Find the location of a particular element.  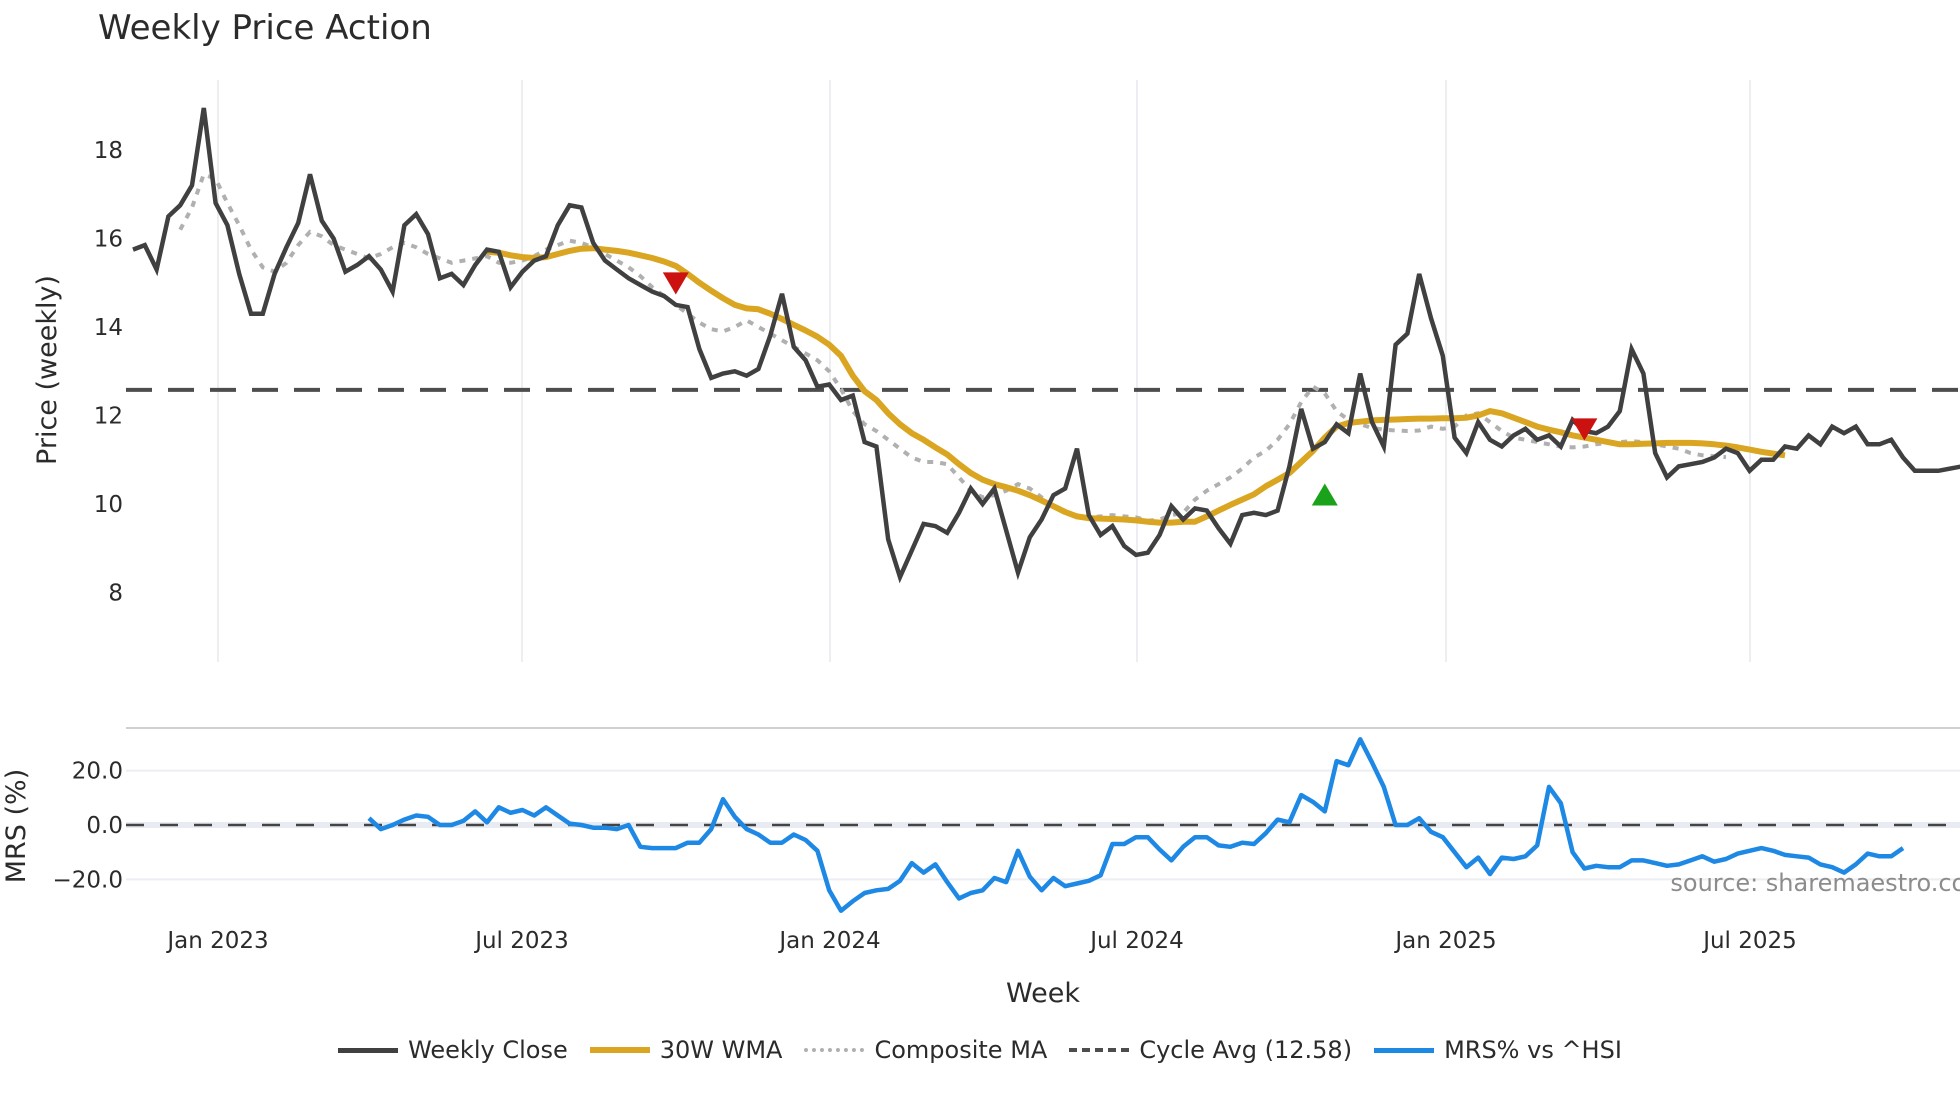

legend-swatch-composite-ma is located at coordinates (834, 1050).